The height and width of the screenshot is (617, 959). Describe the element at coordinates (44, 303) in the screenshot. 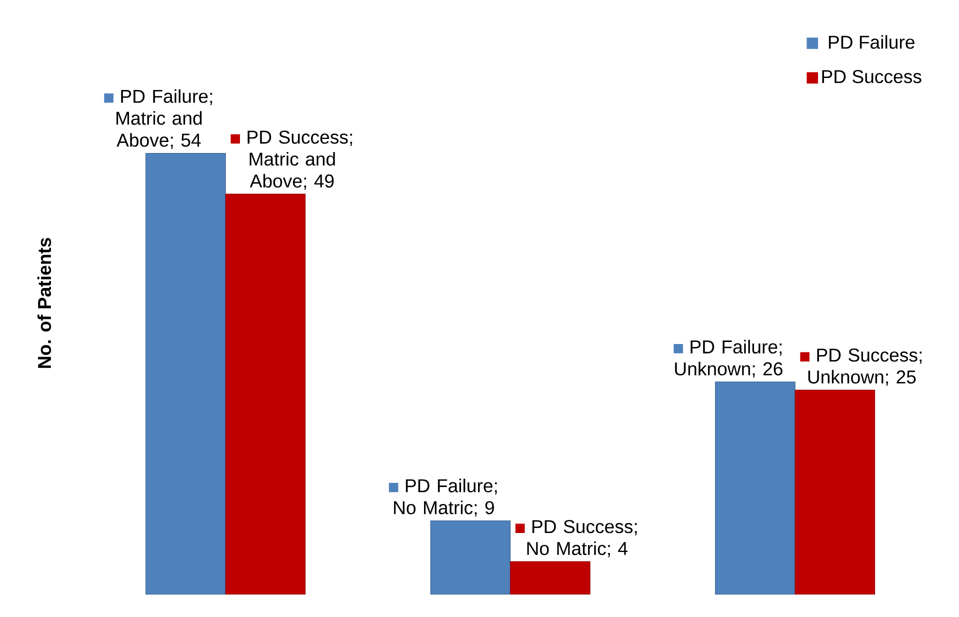

I see `y-axis-title: No. of Patients` at that location.